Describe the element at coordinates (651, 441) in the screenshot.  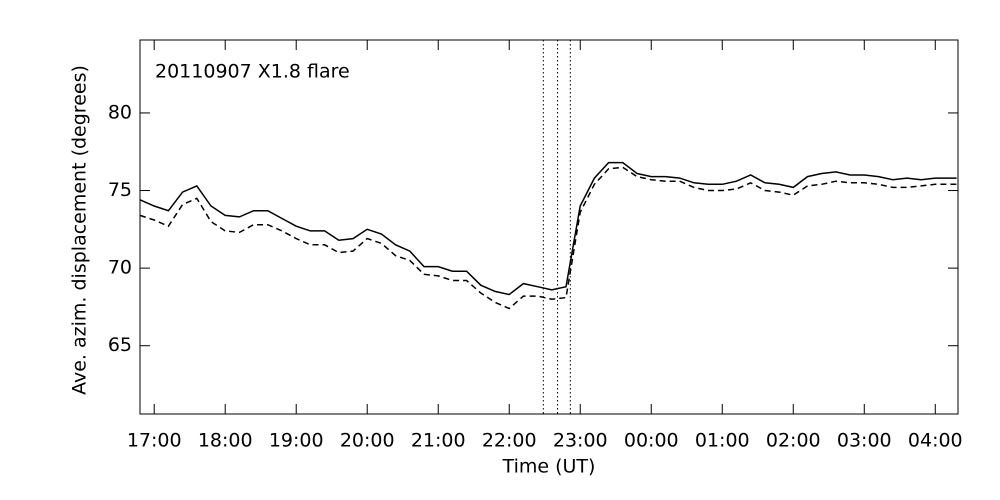
I see `x-tick-label: 00:00` at that location.